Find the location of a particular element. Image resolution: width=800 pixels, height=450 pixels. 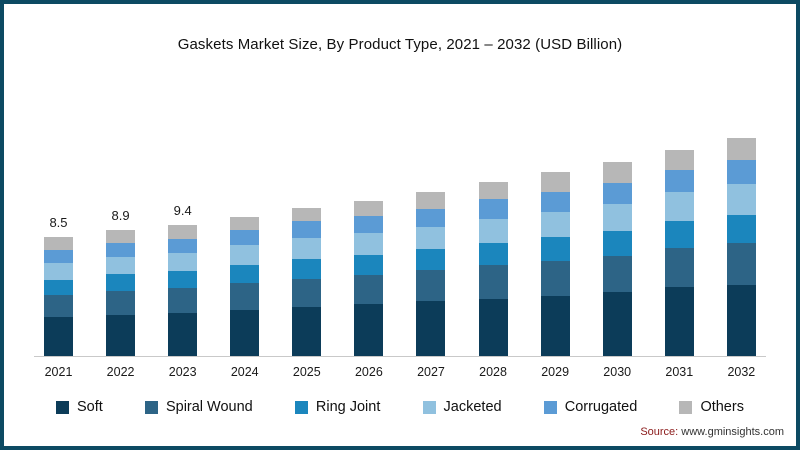

bar-column-2025: 2025 is located at coordinates (307, 241).